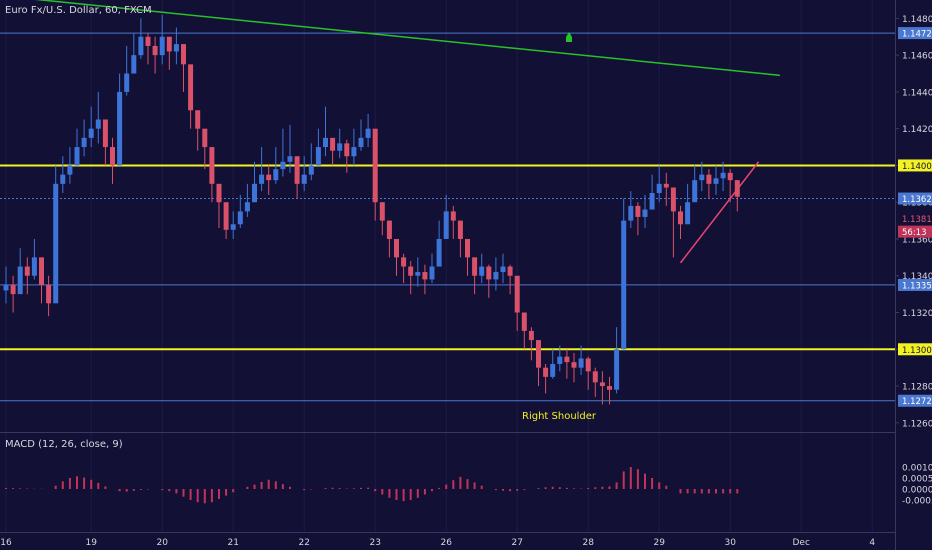 This screenshot has height=550, width=932. I want to click on badge-support: 1.13000, so click(917, 351).